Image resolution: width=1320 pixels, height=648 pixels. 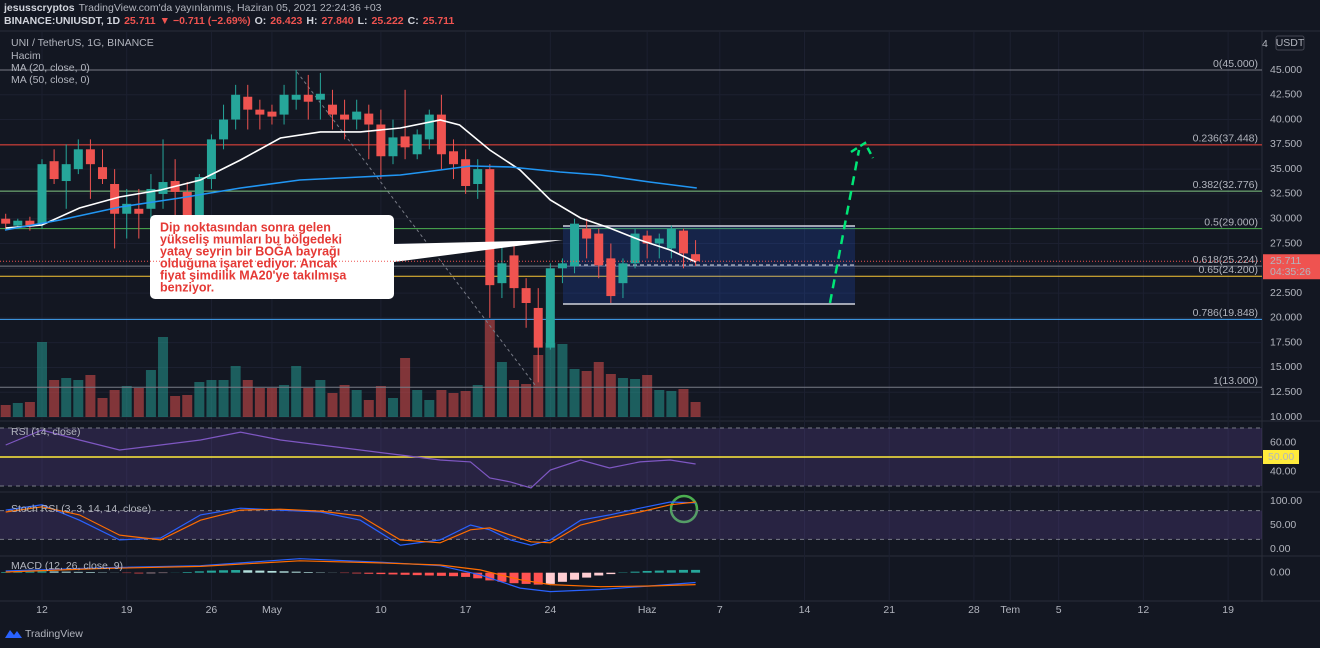 I want to click on x-tick-label: 5, so click(x=1059, y=610).